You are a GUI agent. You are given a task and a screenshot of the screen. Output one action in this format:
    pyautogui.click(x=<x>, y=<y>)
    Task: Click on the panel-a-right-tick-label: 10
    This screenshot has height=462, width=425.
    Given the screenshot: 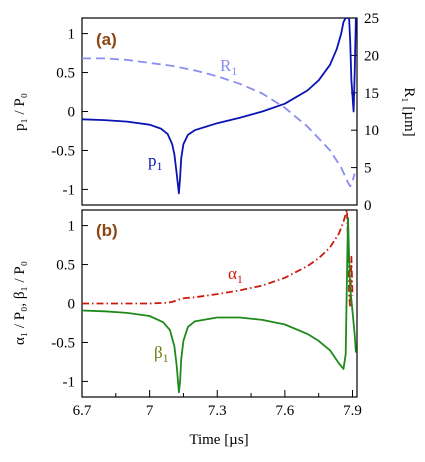 What is the action you would take?
    pyautogui.click(x=371, y=131)
    